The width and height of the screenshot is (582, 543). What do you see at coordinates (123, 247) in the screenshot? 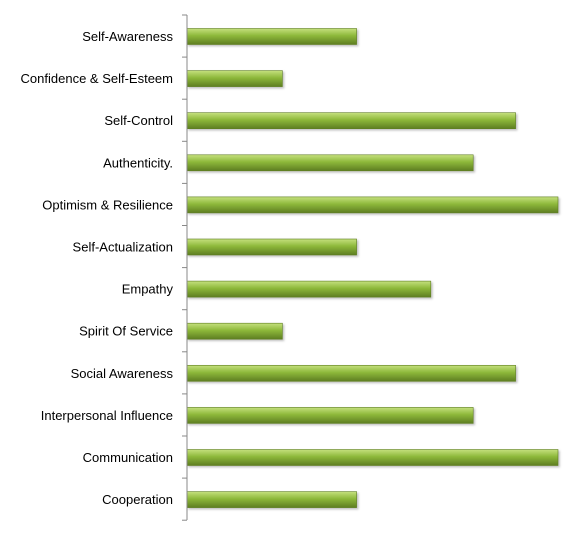
I see `category-label-6: Self-Actualization` at bounding box center [123, 247].